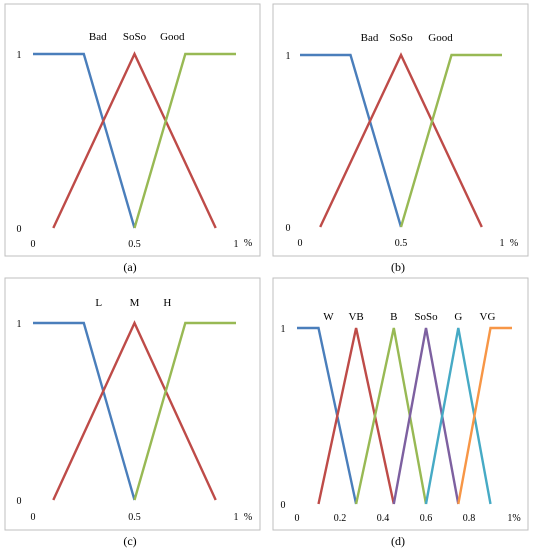 This screenshot has height=550, width=533. Describe the element at coordinates (129, 267) in the screenshot. I see `panel-a-label: (a)` at that location.